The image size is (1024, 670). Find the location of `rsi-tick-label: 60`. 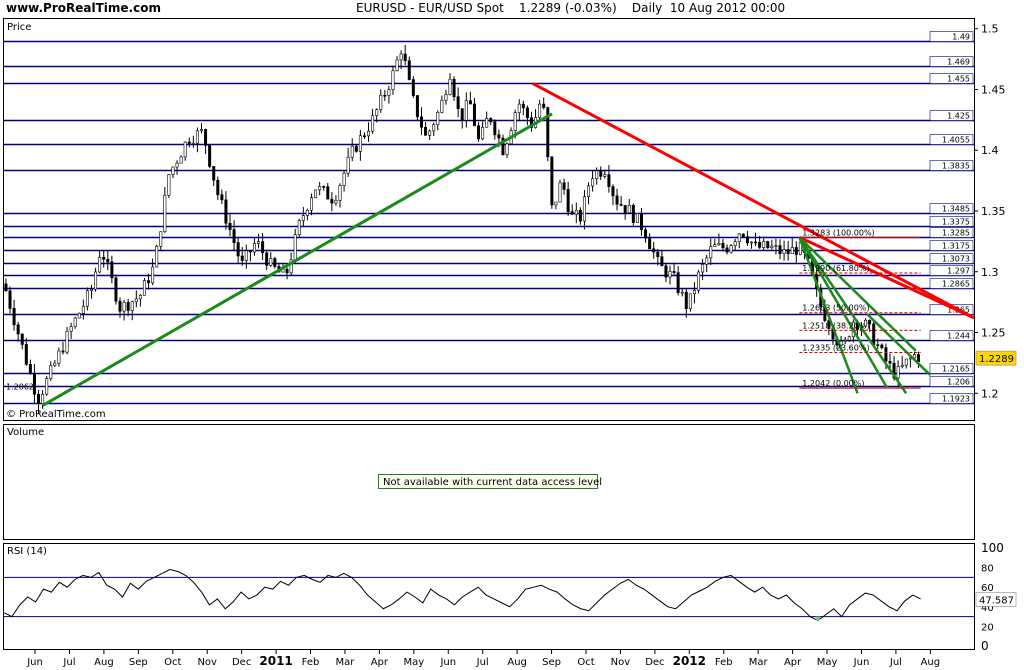

rsi-tick-label: 60 is located at coordinates (987, 588).